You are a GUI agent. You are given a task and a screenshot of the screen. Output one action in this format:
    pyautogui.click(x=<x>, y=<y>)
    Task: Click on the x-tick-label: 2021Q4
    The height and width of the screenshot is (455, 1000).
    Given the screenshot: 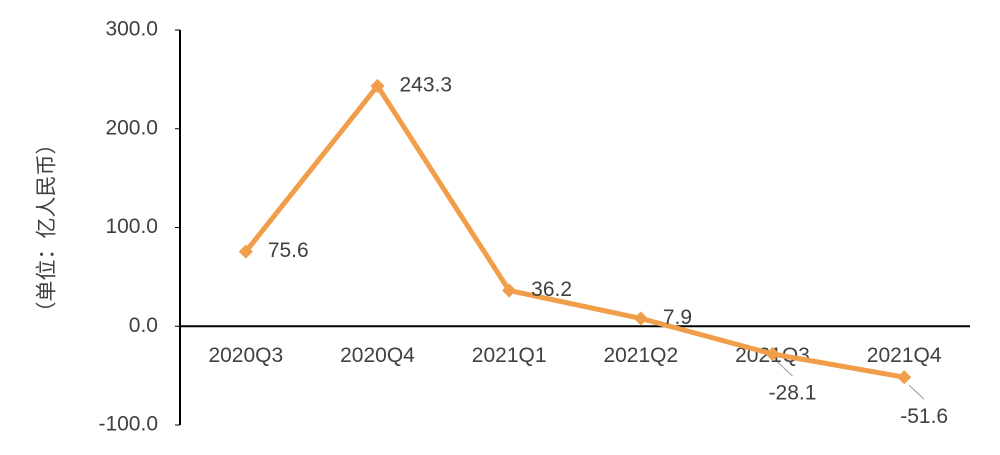 What is the action you would take?
    pyautogui.click(x=904, y=355)
    